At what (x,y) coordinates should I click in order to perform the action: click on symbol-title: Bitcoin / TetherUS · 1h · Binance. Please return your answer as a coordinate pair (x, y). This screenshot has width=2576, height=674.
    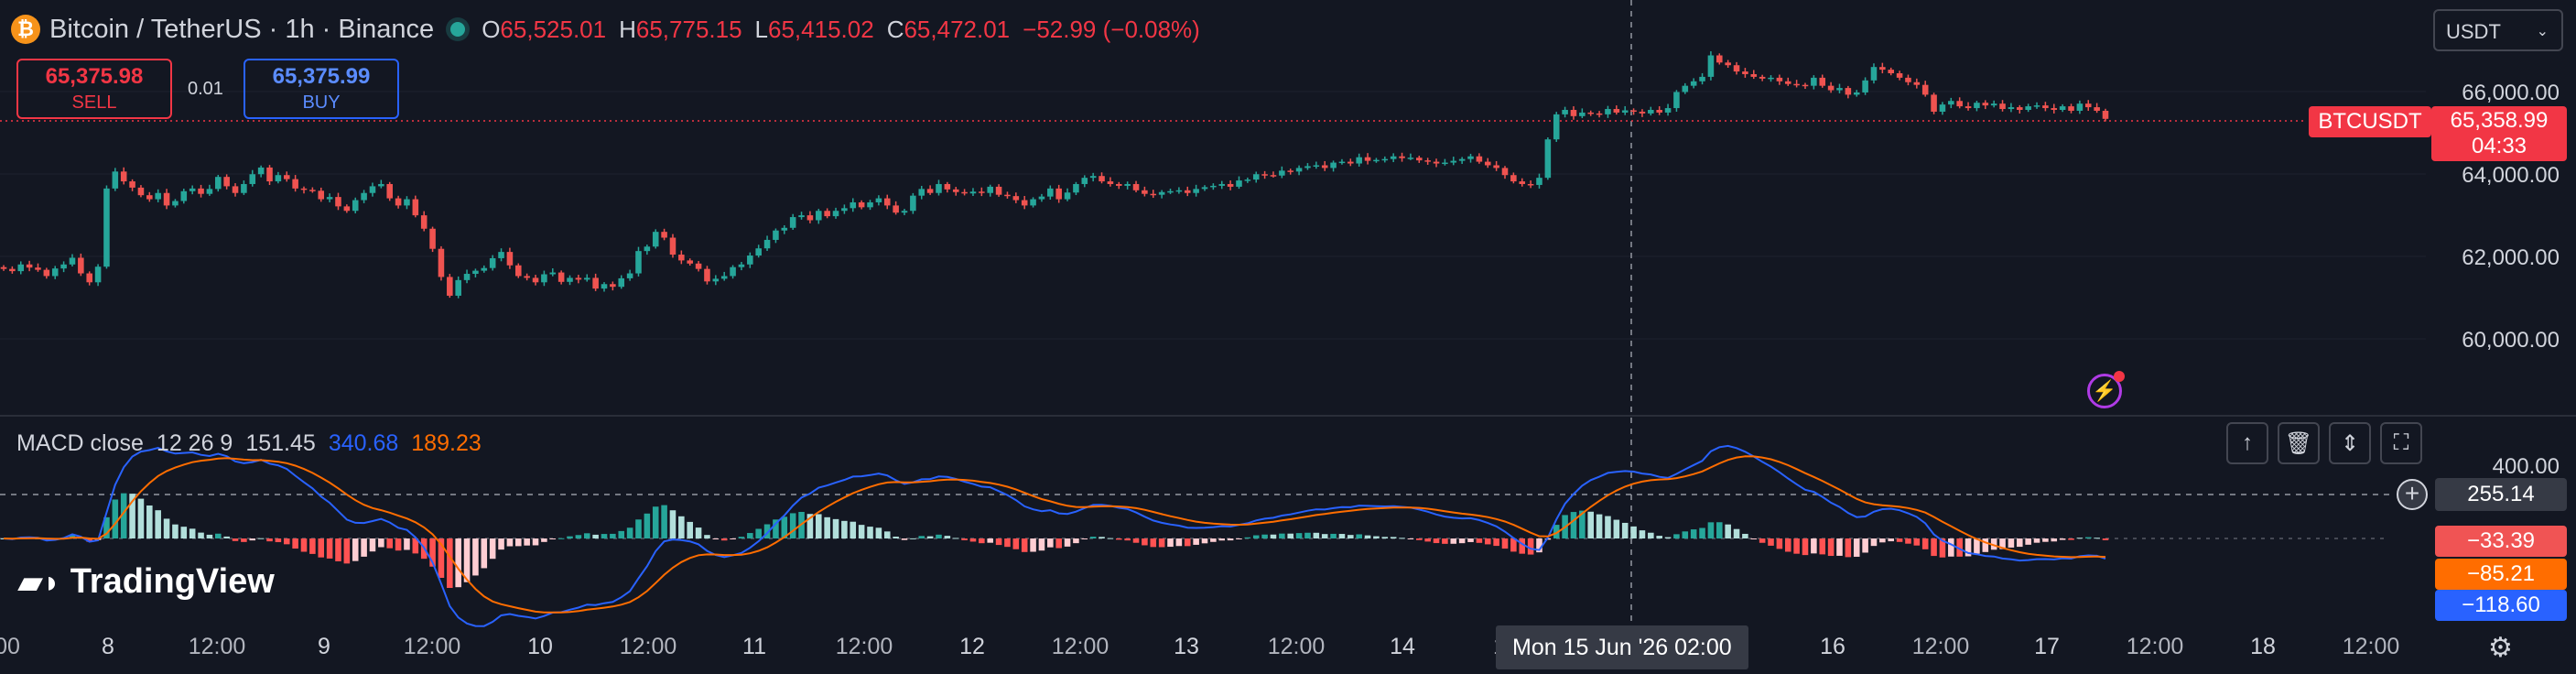
    Looking at the image, I should click on (242, 29).